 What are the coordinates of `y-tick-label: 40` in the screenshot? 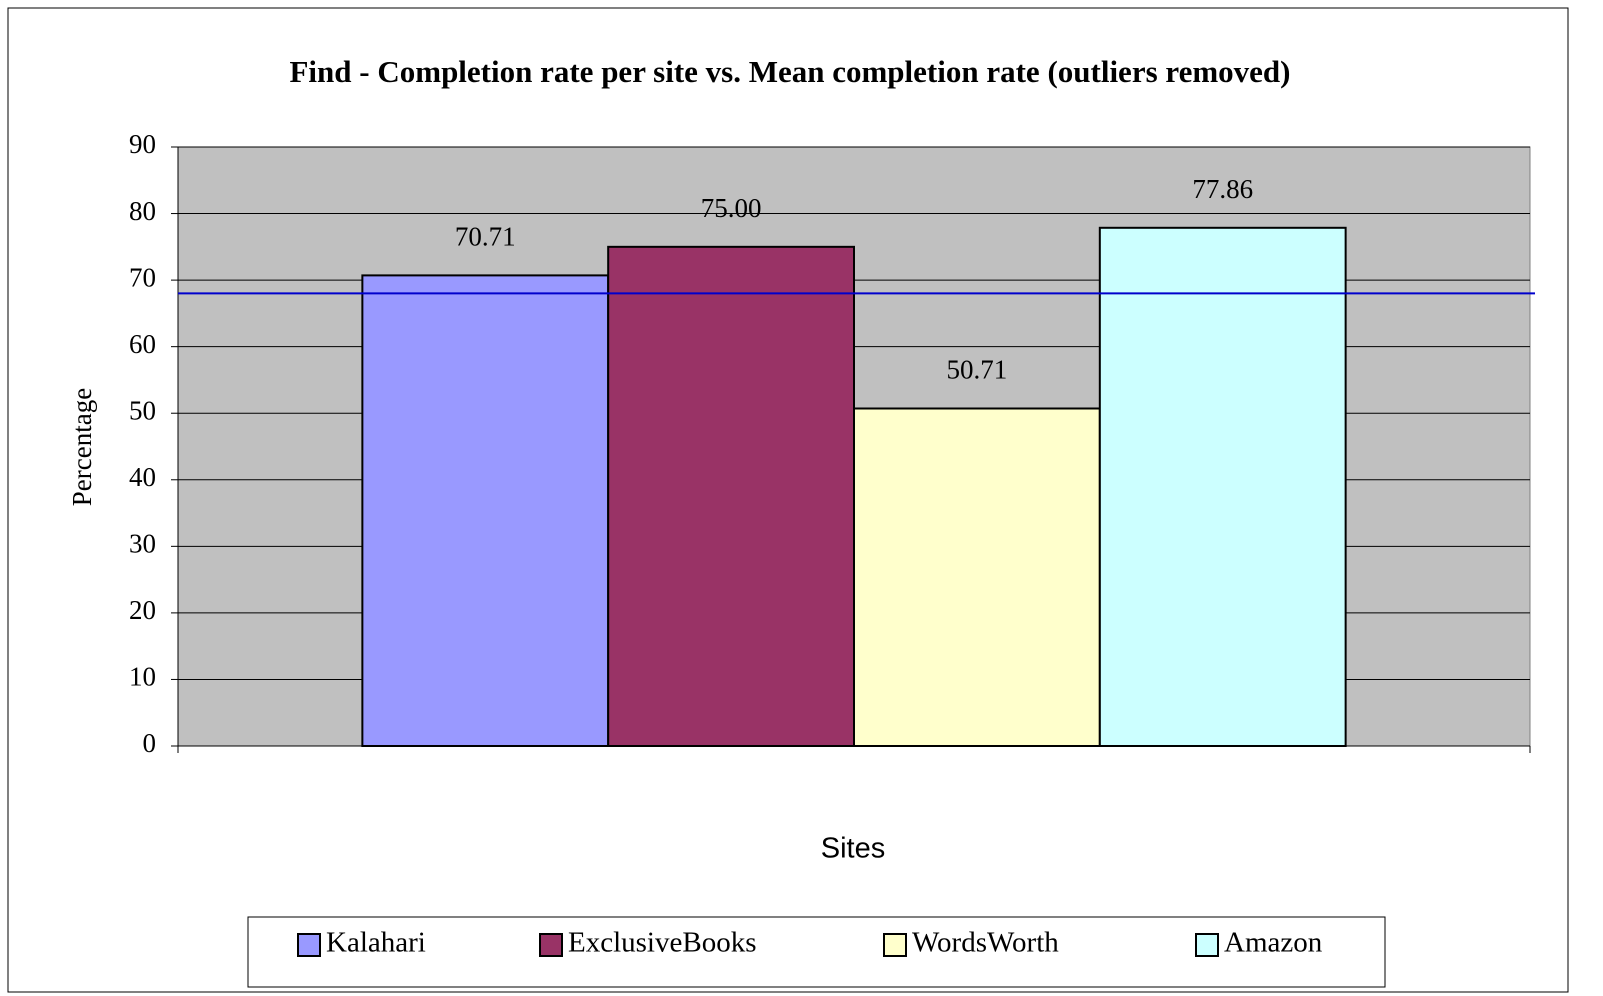 It's located at (142, 477).